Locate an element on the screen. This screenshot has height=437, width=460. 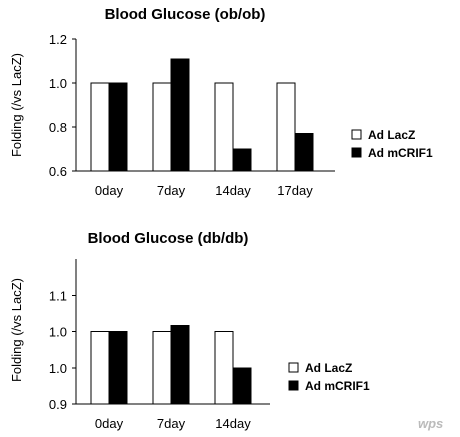
bar-lacz-17day is located at coordinates (286, 127).